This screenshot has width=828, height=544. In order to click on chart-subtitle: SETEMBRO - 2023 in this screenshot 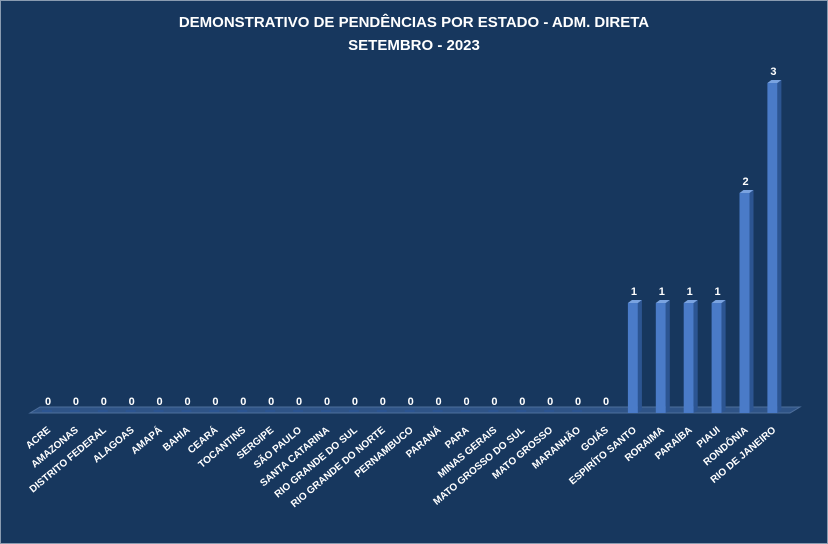, I will do `click(414, 45)`.